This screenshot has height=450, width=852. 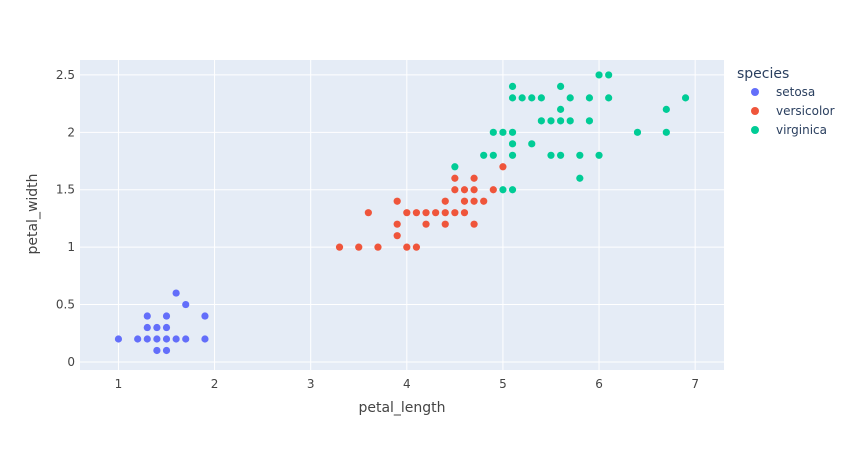 I want to click on x-tick-label: 2, so click(x=215, y=384).